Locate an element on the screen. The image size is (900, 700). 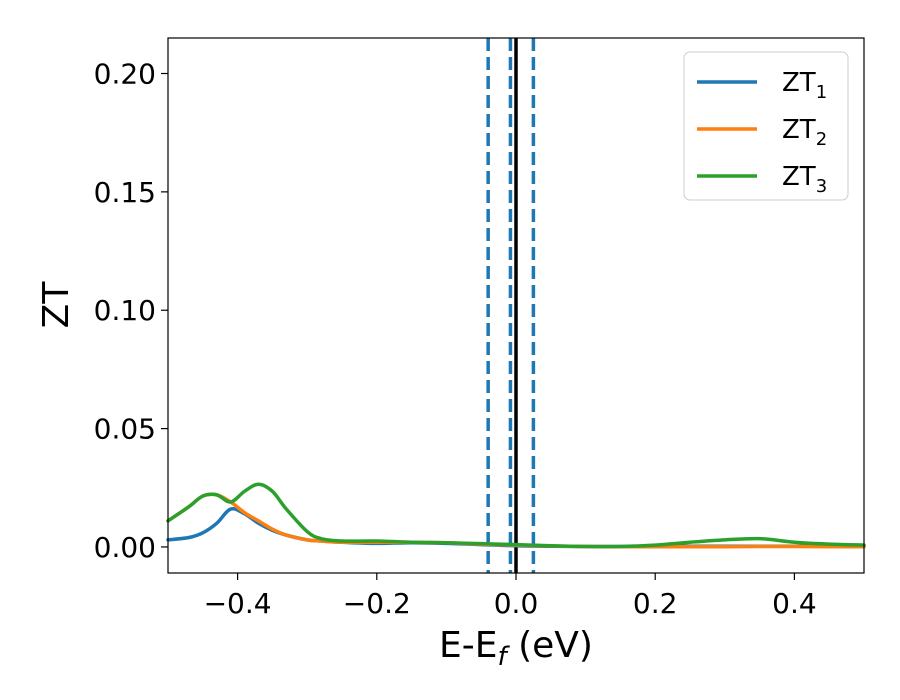
y-tick-label: 0.15 is located at coordinates (125, 192).